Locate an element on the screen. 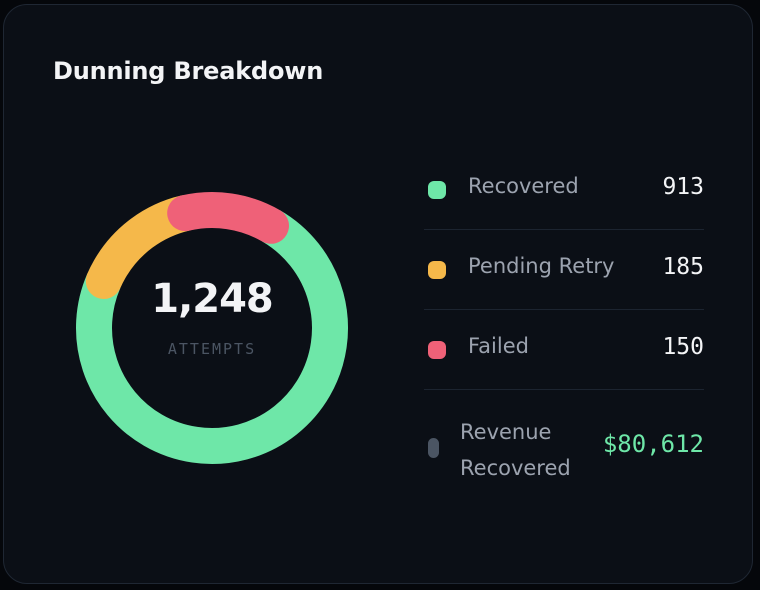 This screenshot has width=760, height=590. legend-label: Failed is located at coordinates (498, 346).